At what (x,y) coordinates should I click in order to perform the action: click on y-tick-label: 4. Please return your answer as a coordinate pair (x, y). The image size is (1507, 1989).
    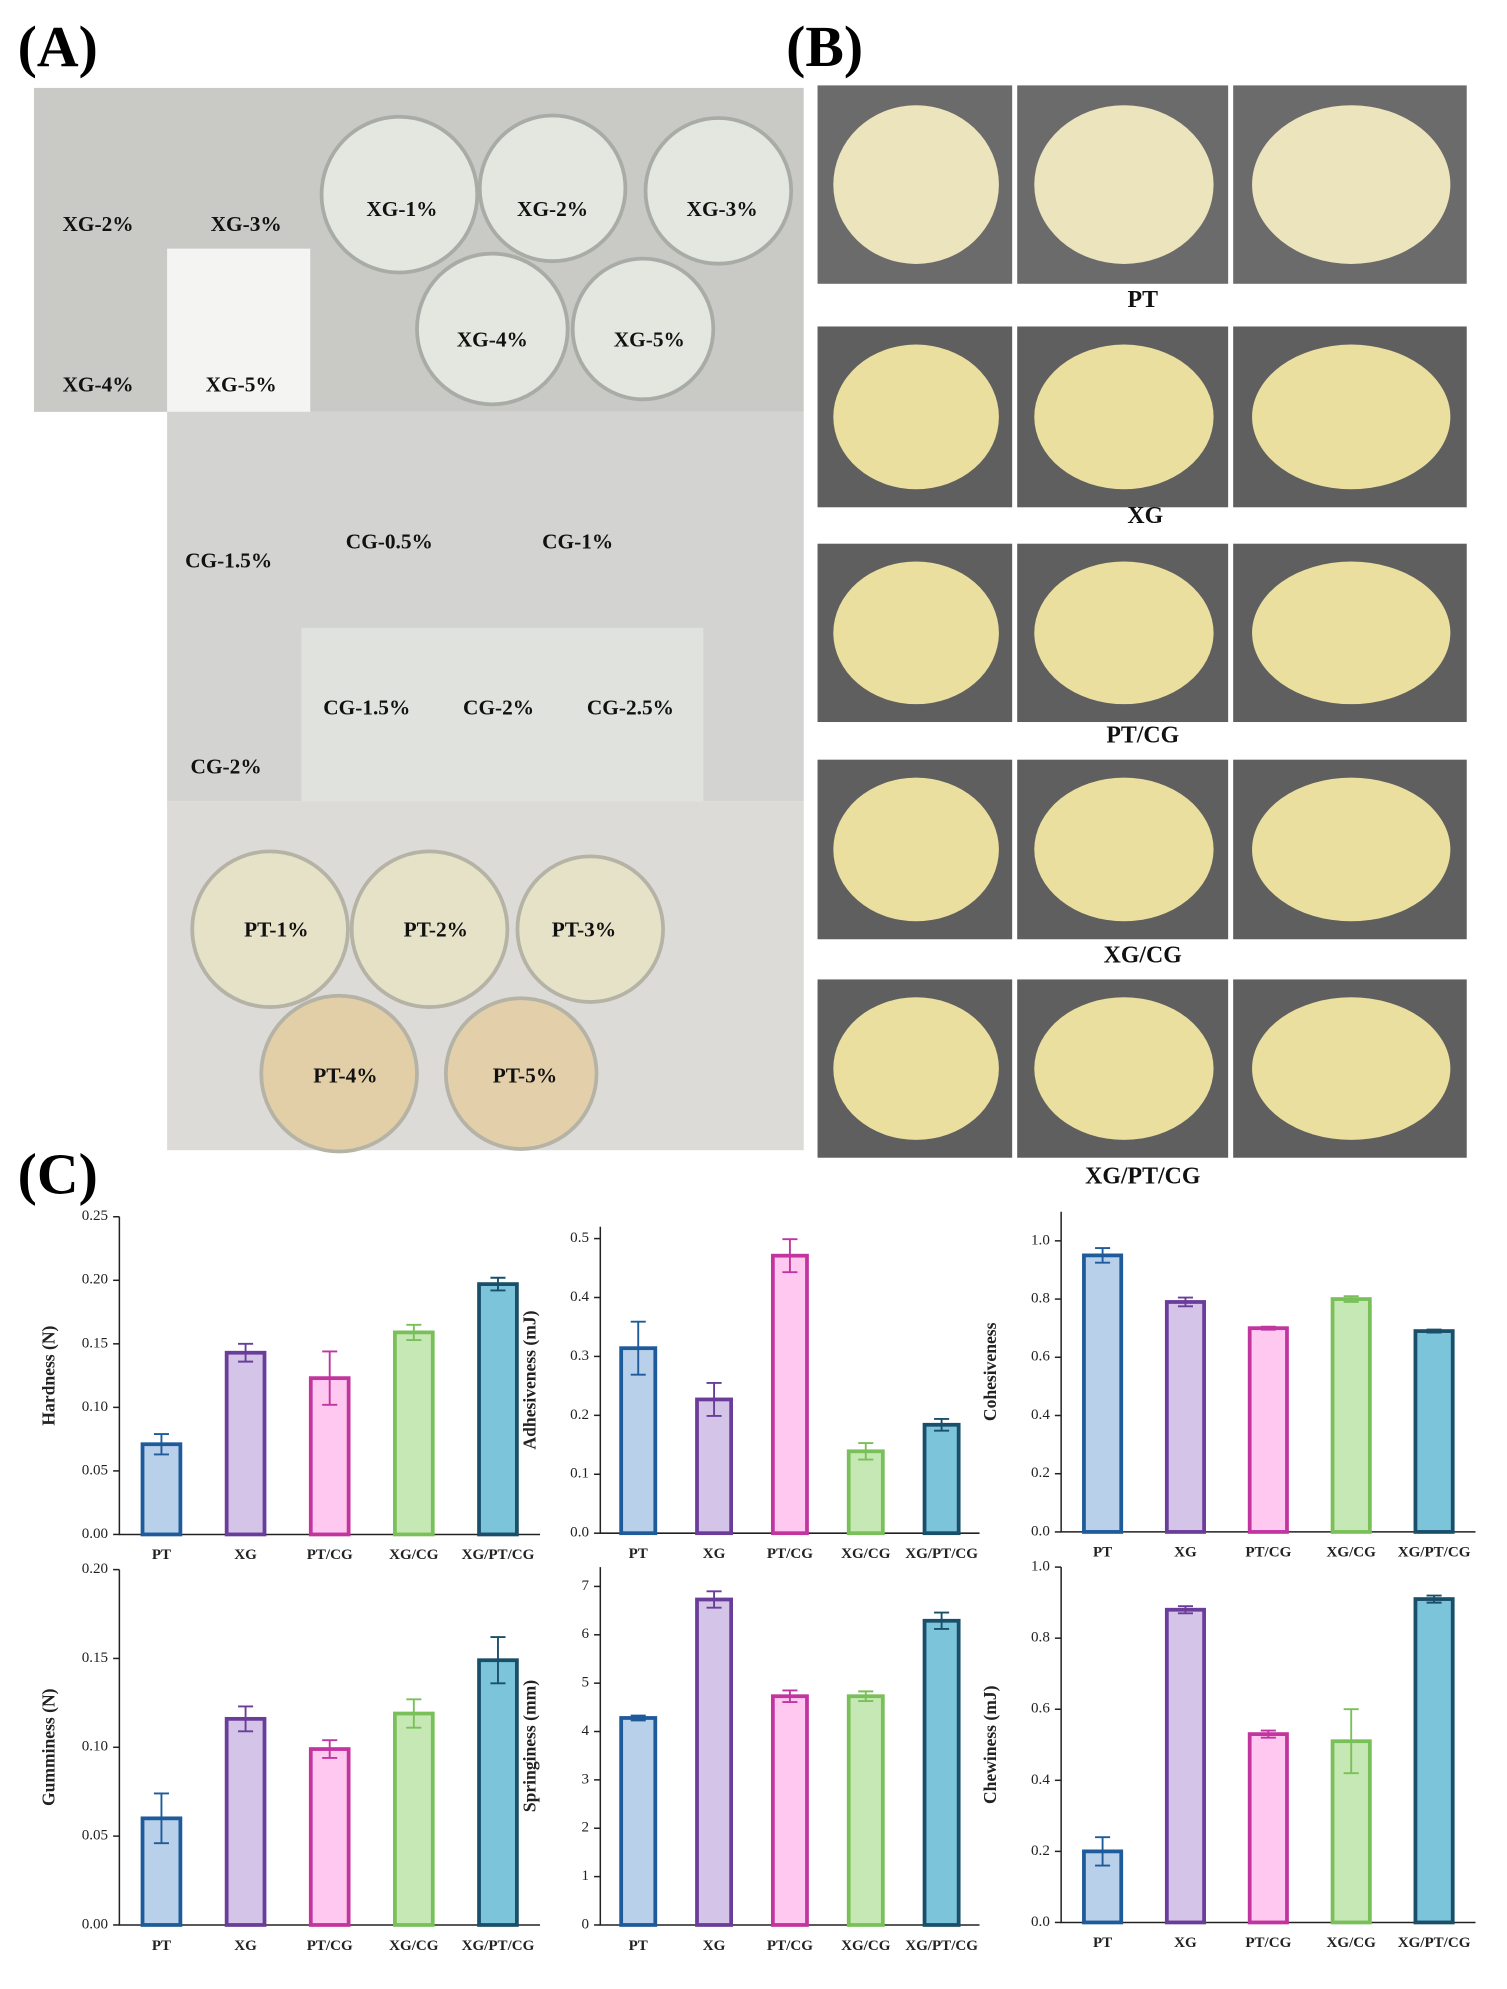
    Looking at the image, I should click on (585, 1731).